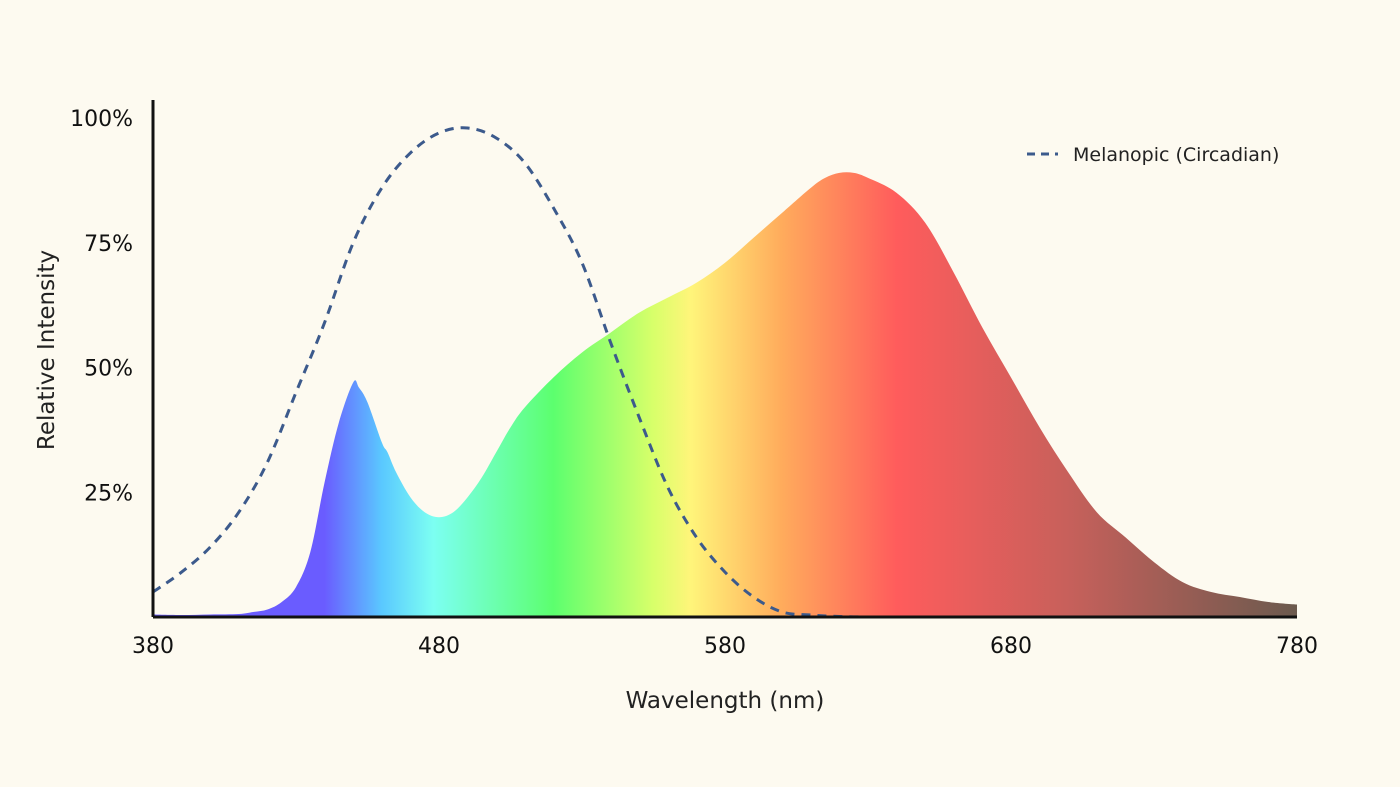 The image size is (1400, 787). Describe the element at coordinates (153, 646) in the screenshot. I see `x-tick-label: 380` at that location.